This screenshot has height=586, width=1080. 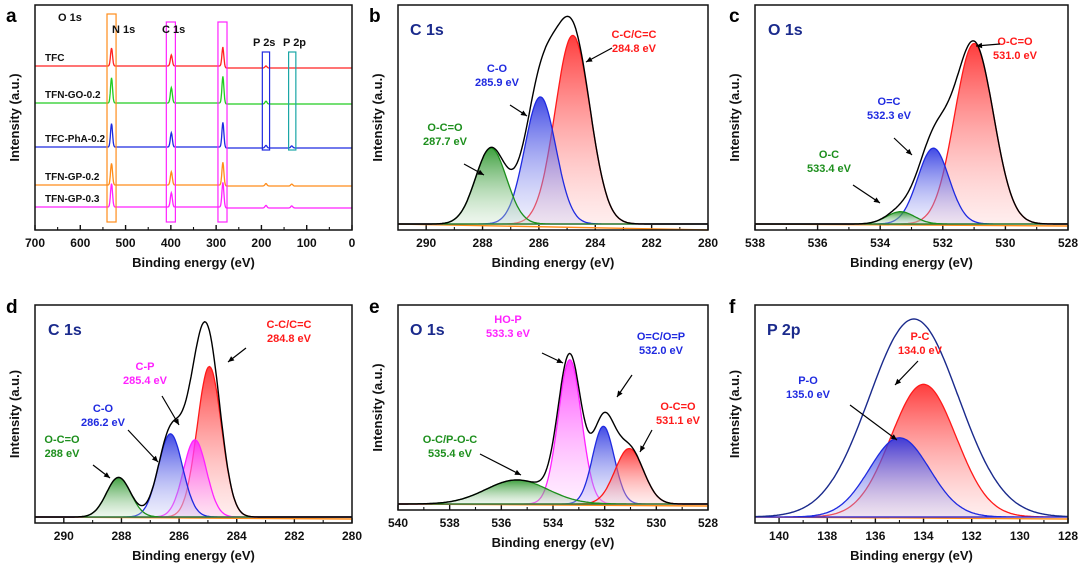 What do you see at coordinates (126, 243) in the screenshot?
I see `x-tick-label: 500` at bounding box center [126, 243].